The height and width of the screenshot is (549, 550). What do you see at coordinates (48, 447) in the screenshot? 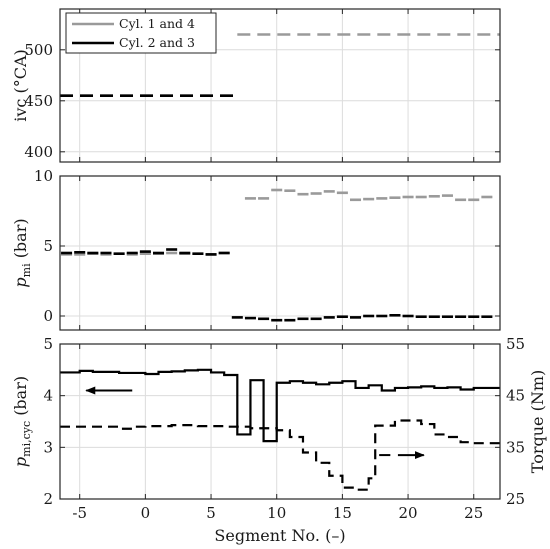
I see `y-tick-label: 3` at bounding box center [48, 447].